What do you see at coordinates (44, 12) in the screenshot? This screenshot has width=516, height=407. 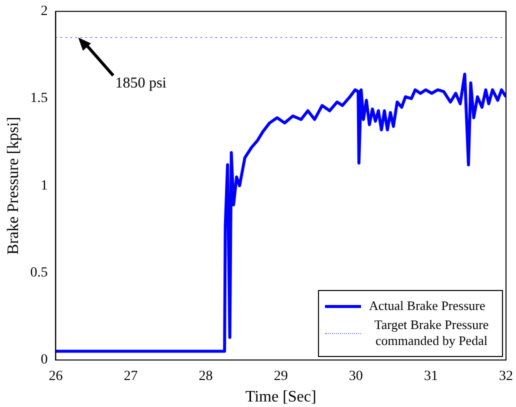 I see `y-tick-label: 2` at bounding box center [44, 12].